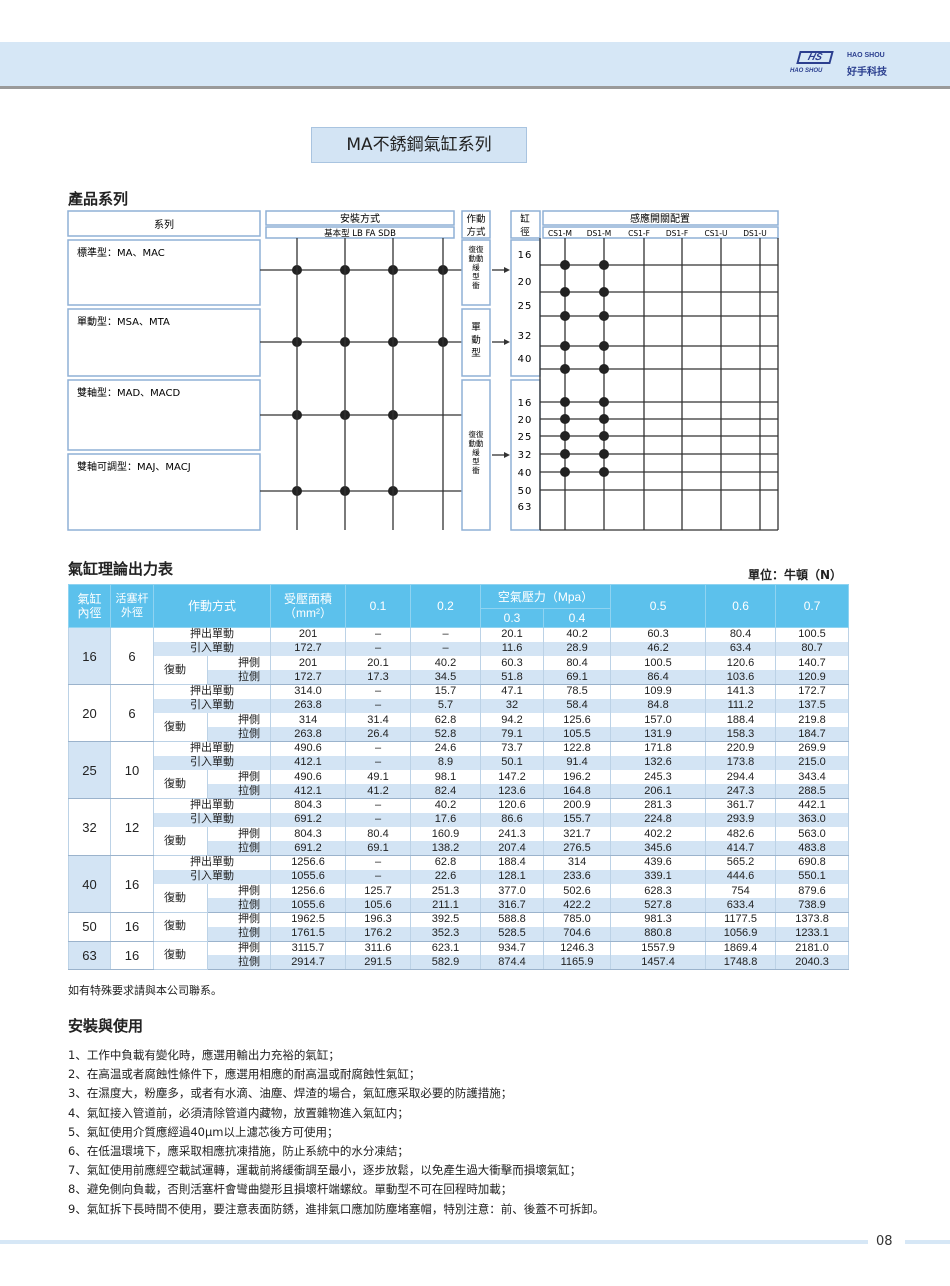 This screenshot has height=1286, width=950. What do you see at coordinates (308, 934) in the screenshot?
I see `area-cell: 1761.5` at bounding box center [308, 934].